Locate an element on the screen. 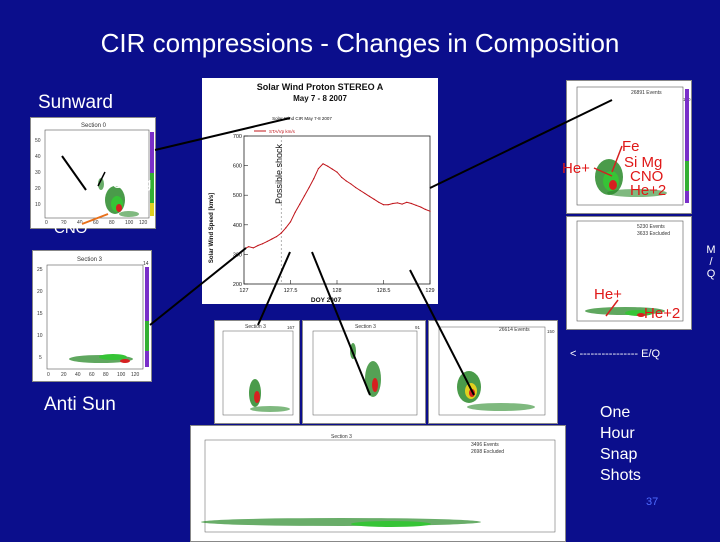  sunward-ytick: 40 is located at coordinates (38, 157).